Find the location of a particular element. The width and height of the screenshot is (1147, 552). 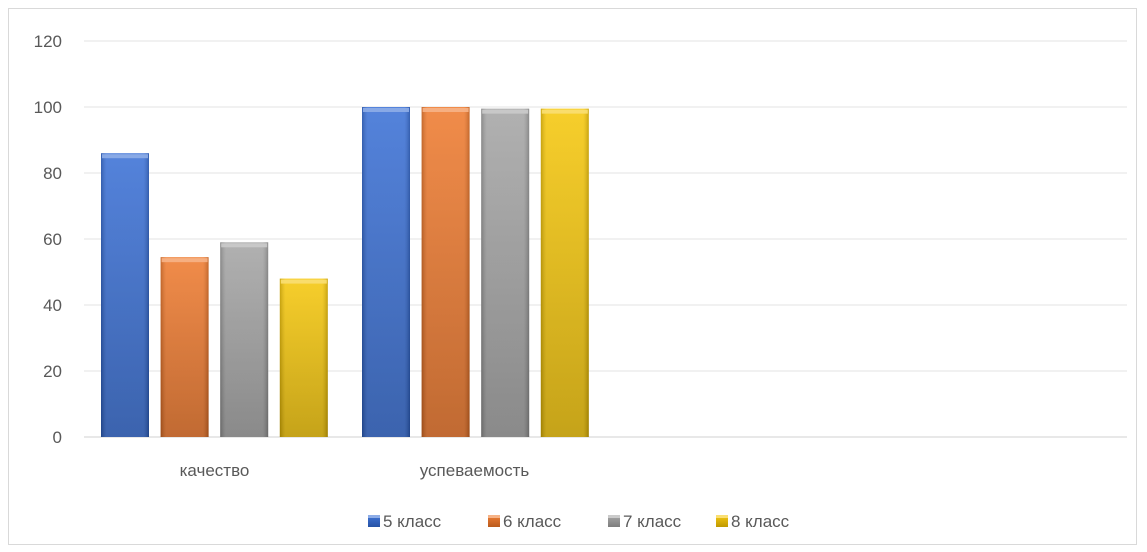

y-axis-ticks: 0 20 40 60 80 100 120 is located at coordinates (48, 239).